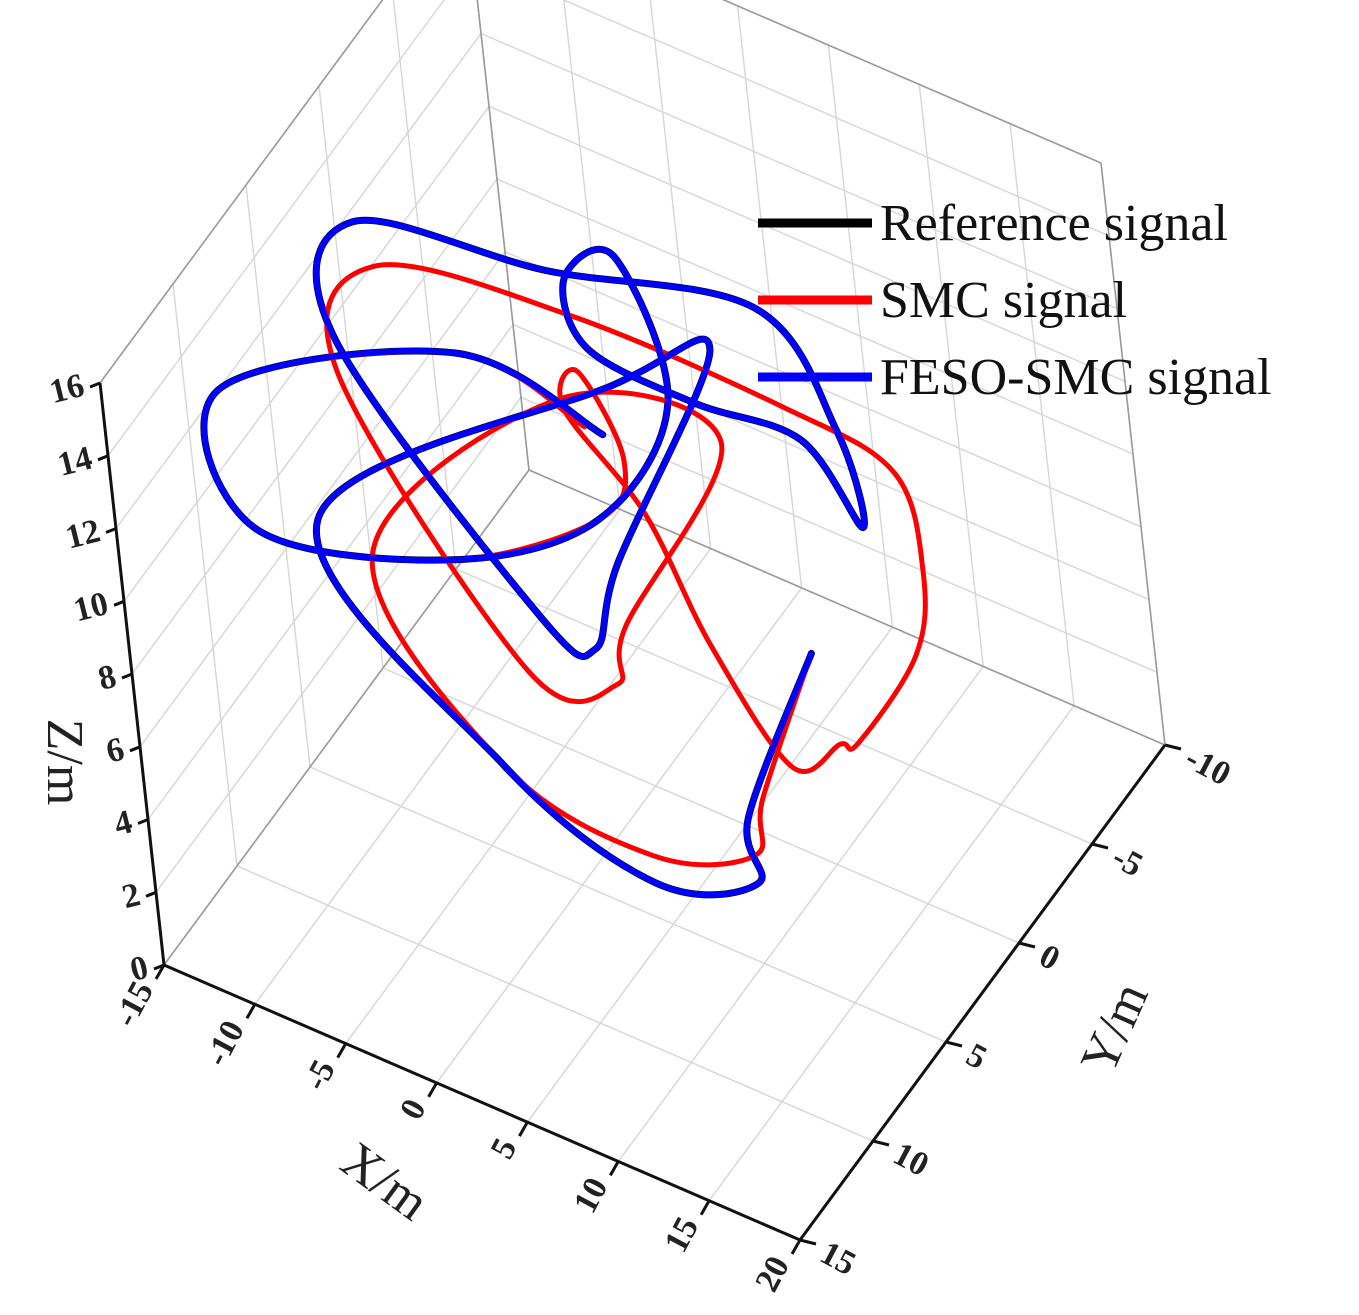  Describe the element at coordinates (1127, 861) in the screenshot. I see `y-tick-label: -5` at that location.